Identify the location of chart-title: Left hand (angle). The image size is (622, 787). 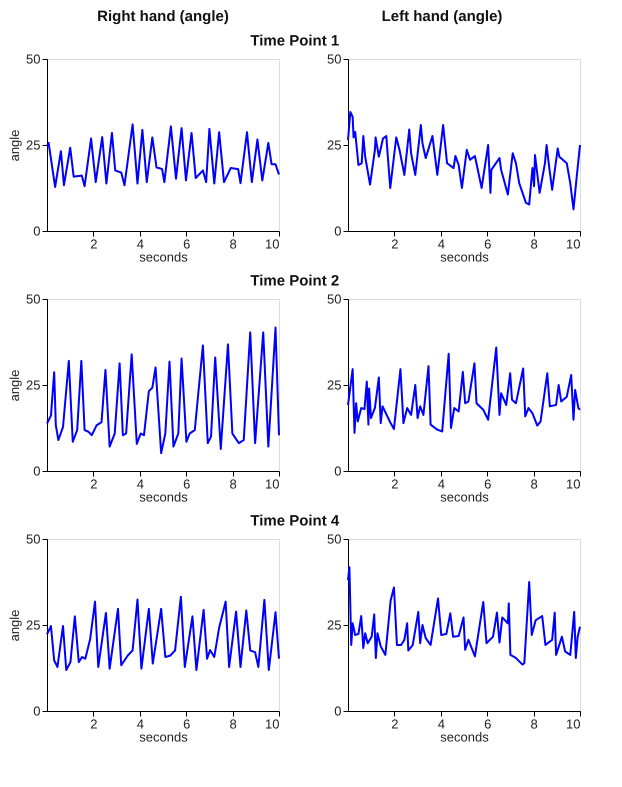
(442, 16).